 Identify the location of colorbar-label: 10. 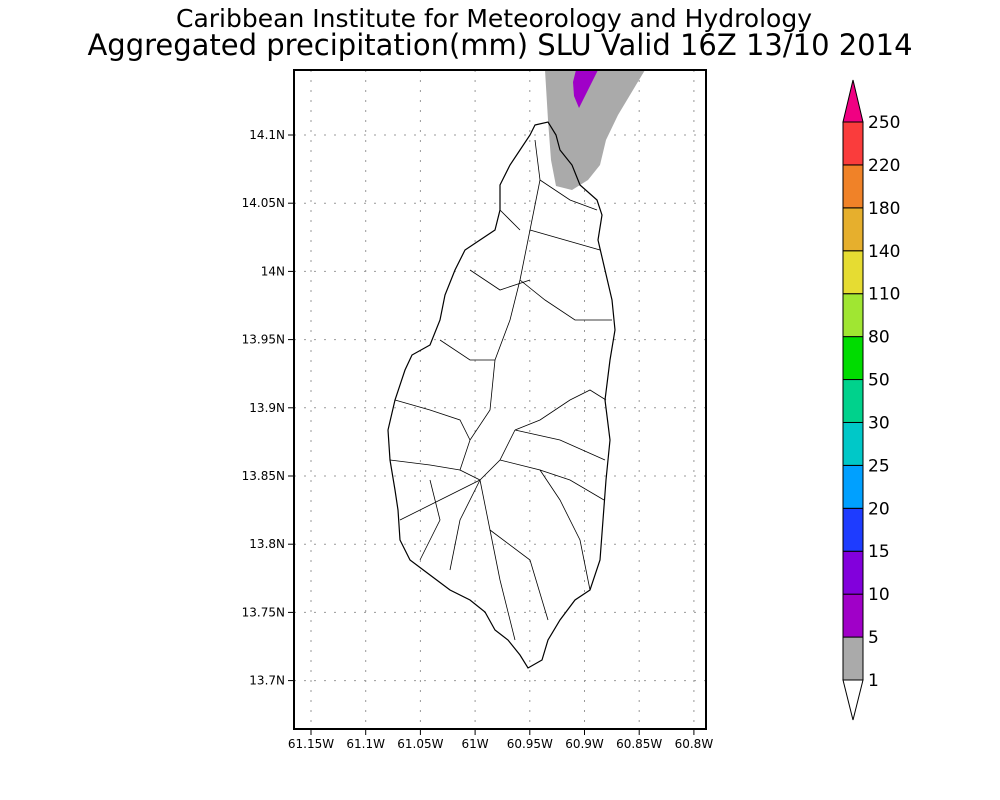
(879, 595).